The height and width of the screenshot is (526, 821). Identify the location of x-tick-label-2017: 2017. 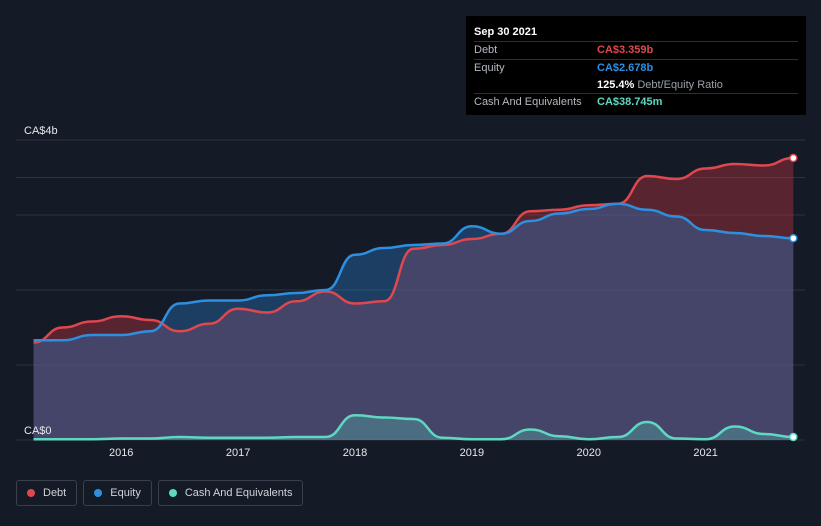
(238, 453).